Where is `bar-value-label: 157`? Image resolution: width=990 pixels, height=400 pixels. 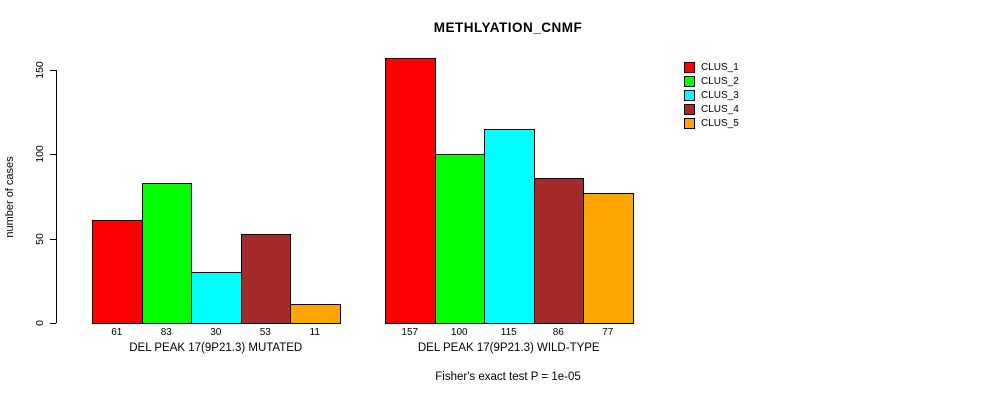
bar-value-label: 157 is located at coordinates (410, 332).